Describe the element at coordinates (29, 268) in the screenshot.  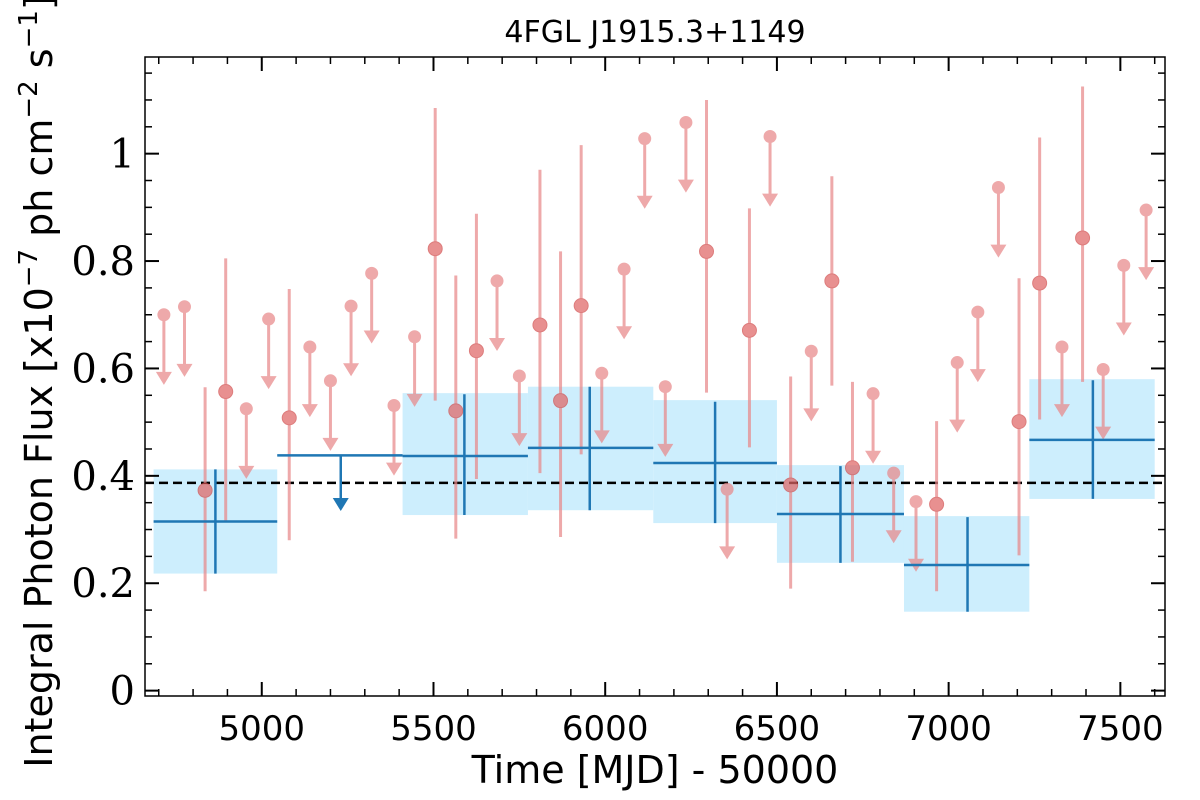
I see `y-axis-label-exp: −7` at that location.